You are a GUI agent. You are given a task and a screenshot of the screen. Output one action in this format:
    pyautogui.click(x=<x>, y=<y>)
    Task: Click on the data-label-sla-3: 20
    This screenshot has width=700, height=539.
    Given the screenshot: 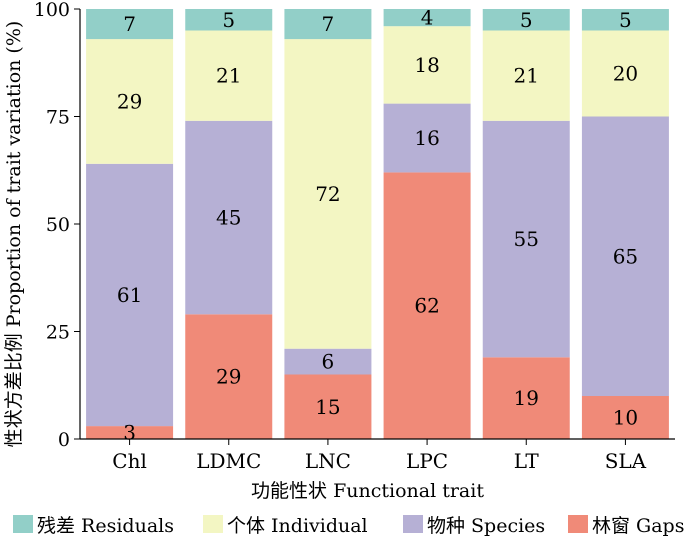 What is the action you would take?
    pyautogui.click(x=625, y=74)
    